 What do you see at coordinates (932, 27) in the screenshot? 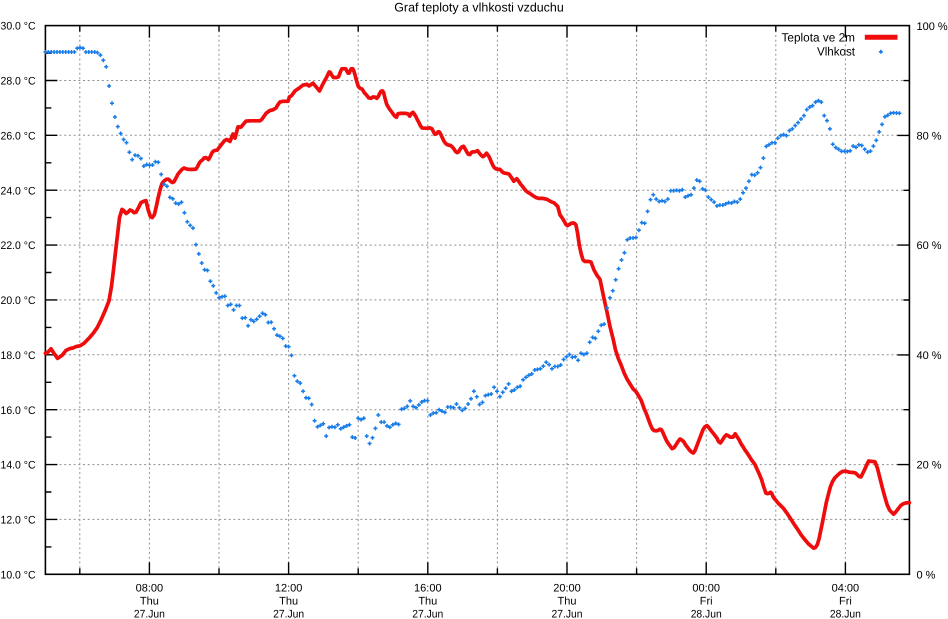
I see `svg-text: 100 %` at bounding box center [932, 27].